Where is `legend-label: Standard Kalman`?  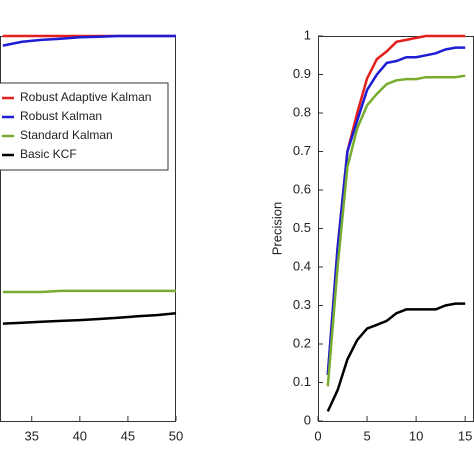
legend-label: Standard Kalman is located at coordinates (66, 135).